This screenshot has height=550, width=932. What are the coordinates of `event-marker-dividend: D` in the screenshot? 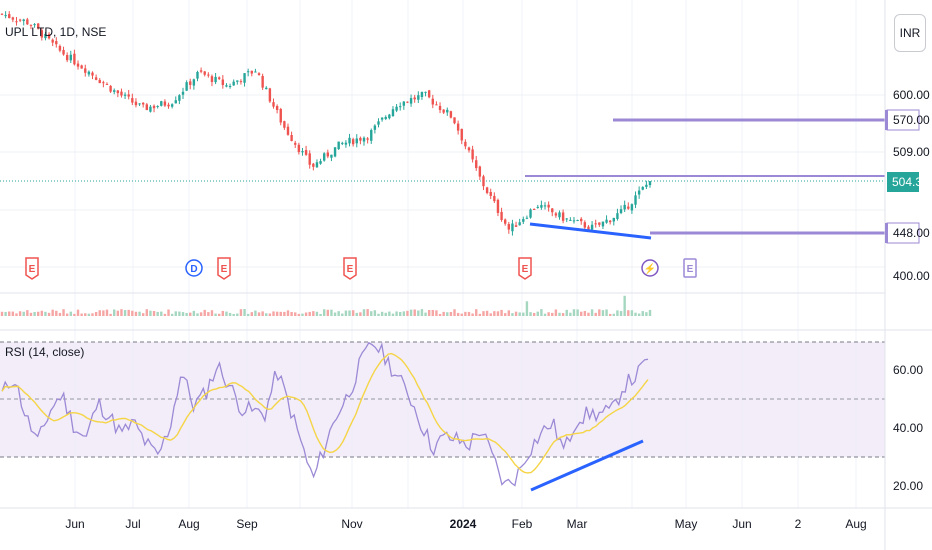 It's located at (194, 268).